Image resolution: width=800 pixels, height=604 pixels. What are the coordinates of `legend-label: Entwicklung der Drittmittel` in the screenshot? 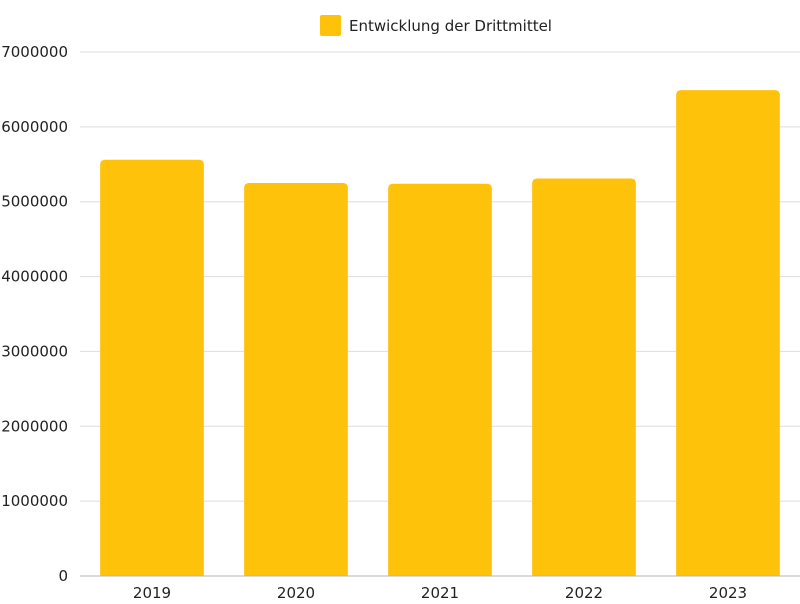 It's located at (450, 26).